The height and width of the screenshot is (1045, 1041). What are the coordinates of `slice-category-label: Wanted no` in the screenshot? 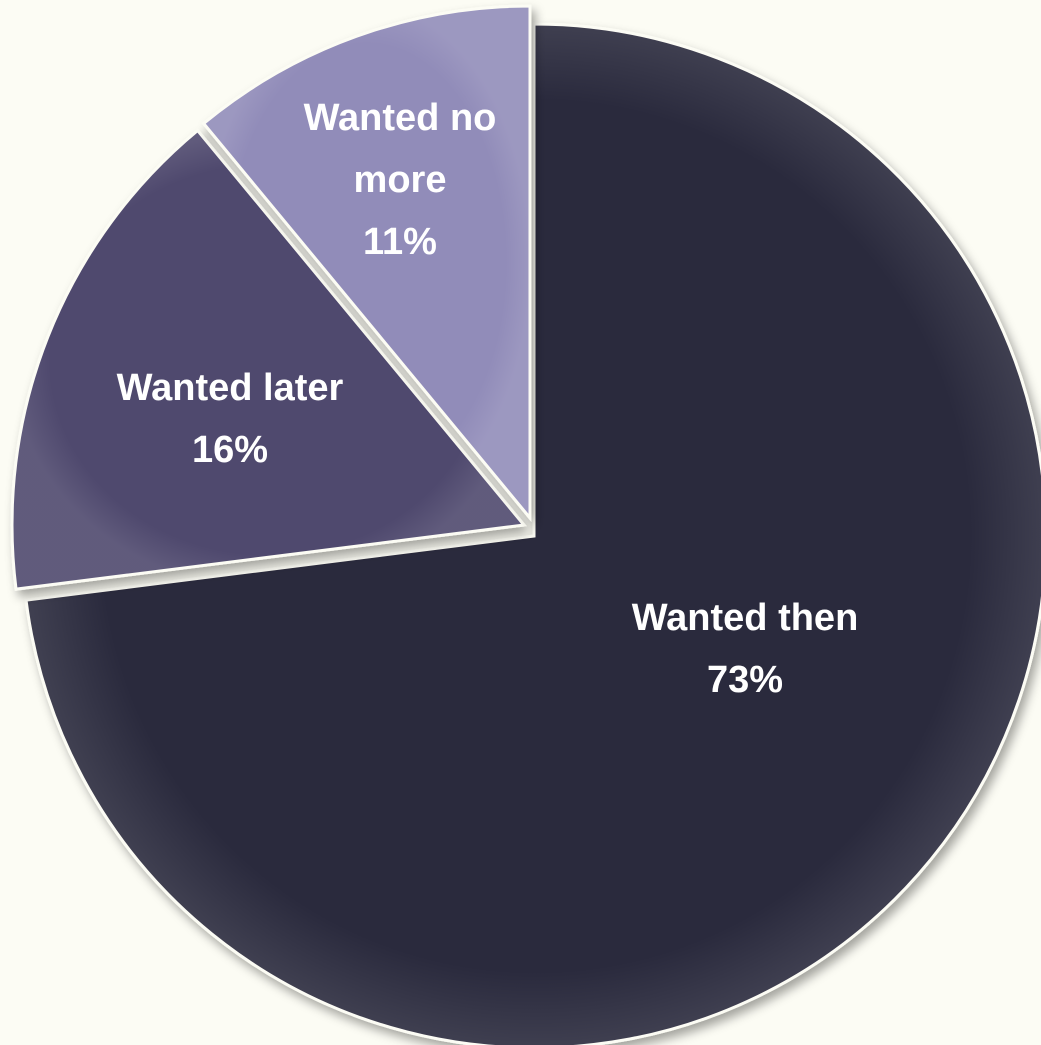 It's located at (400, 118).